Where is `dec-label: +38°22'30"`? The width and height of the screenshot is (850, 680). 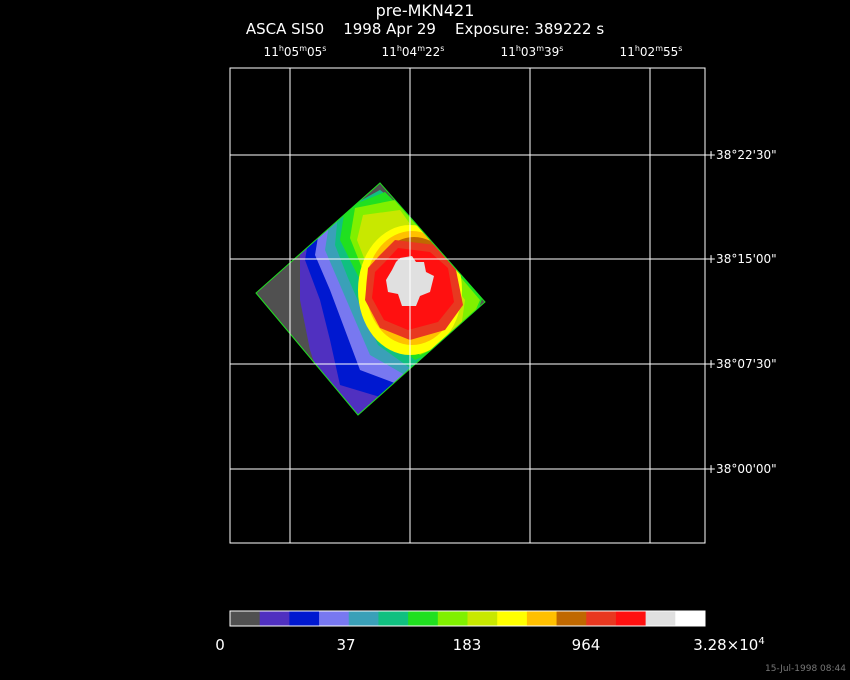
dec-label: +38°22'30" is located at coordinates (741, 155).